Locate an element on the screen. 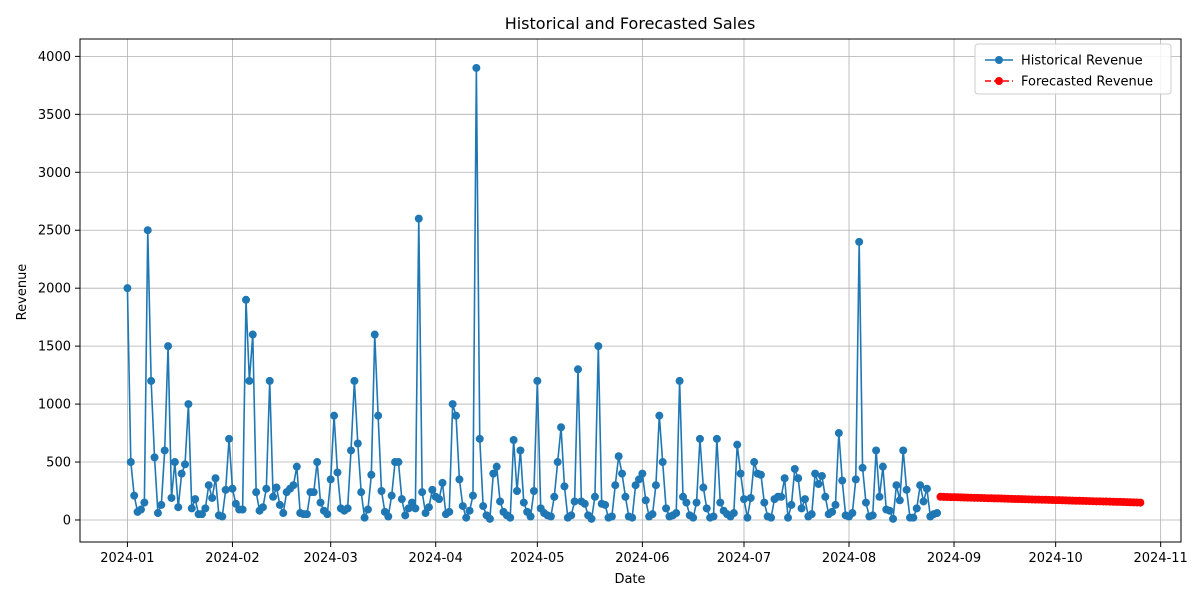 The width and height of the screenshot is (1200, 600). x-tick-label: 2024-07 is located at coordinates (744, 558).